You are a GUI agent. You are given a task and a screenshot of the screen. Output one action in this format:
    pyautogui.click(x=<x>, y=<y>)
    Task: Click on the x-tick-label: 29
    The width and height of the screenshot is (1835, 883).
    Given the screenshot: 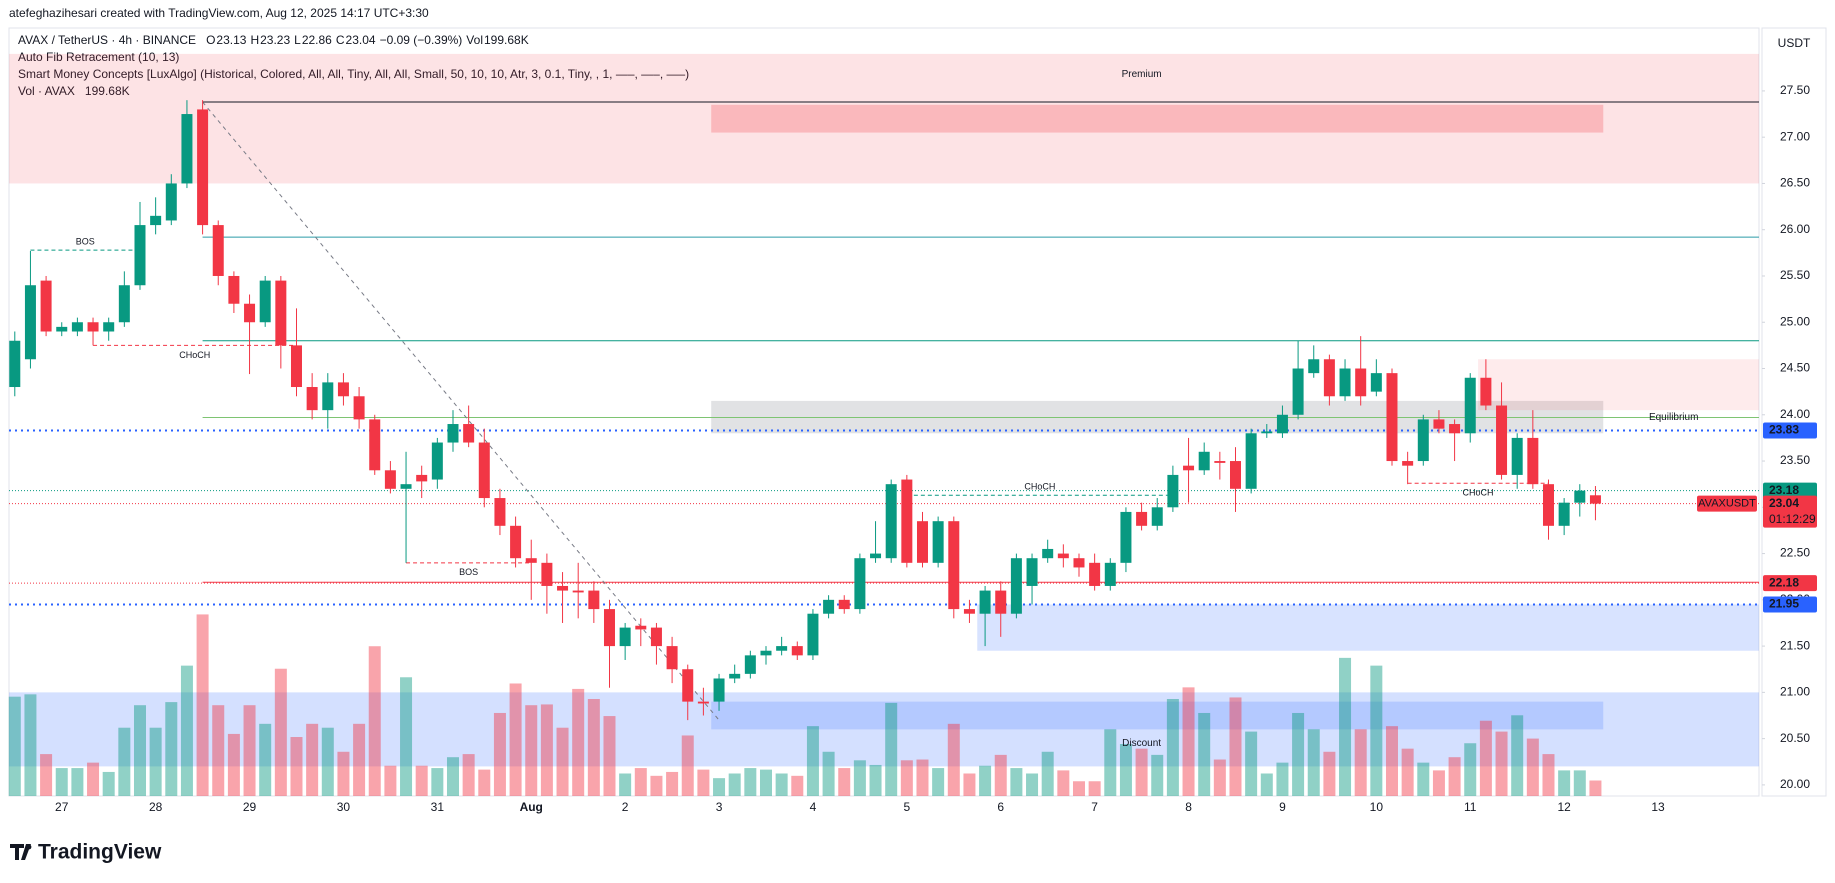 What is the action you would take?
    pyautogui.click(x=250, y=807)
    